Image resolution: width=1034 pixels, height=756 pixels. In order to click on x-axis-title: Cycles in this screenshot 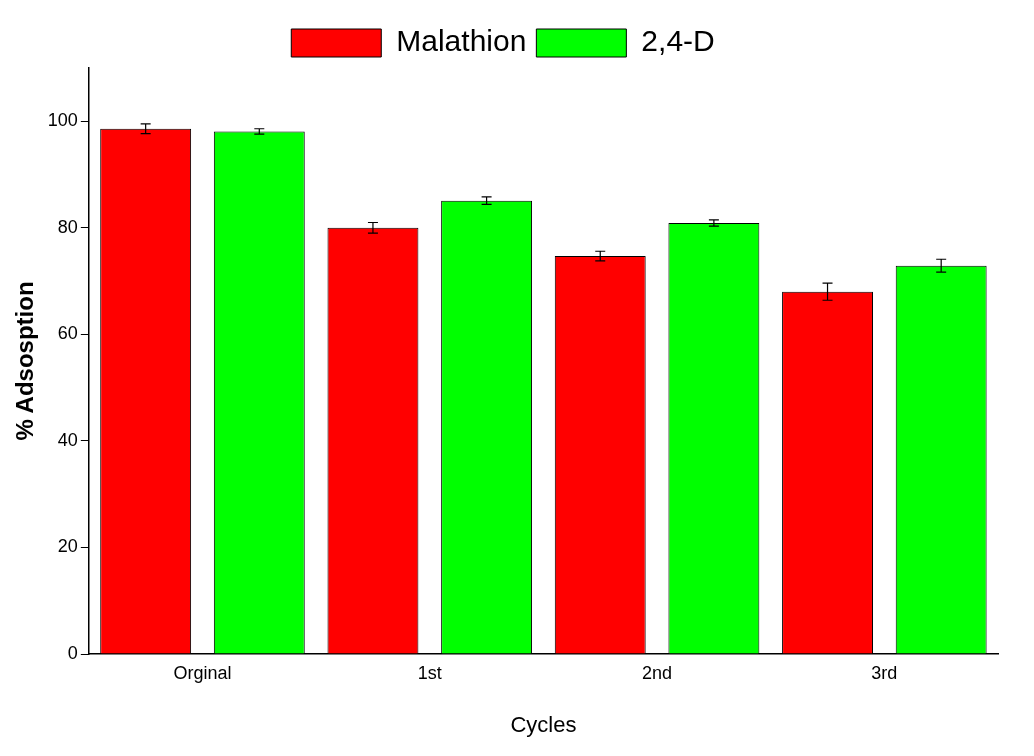, I will do `click(543, 724)`.